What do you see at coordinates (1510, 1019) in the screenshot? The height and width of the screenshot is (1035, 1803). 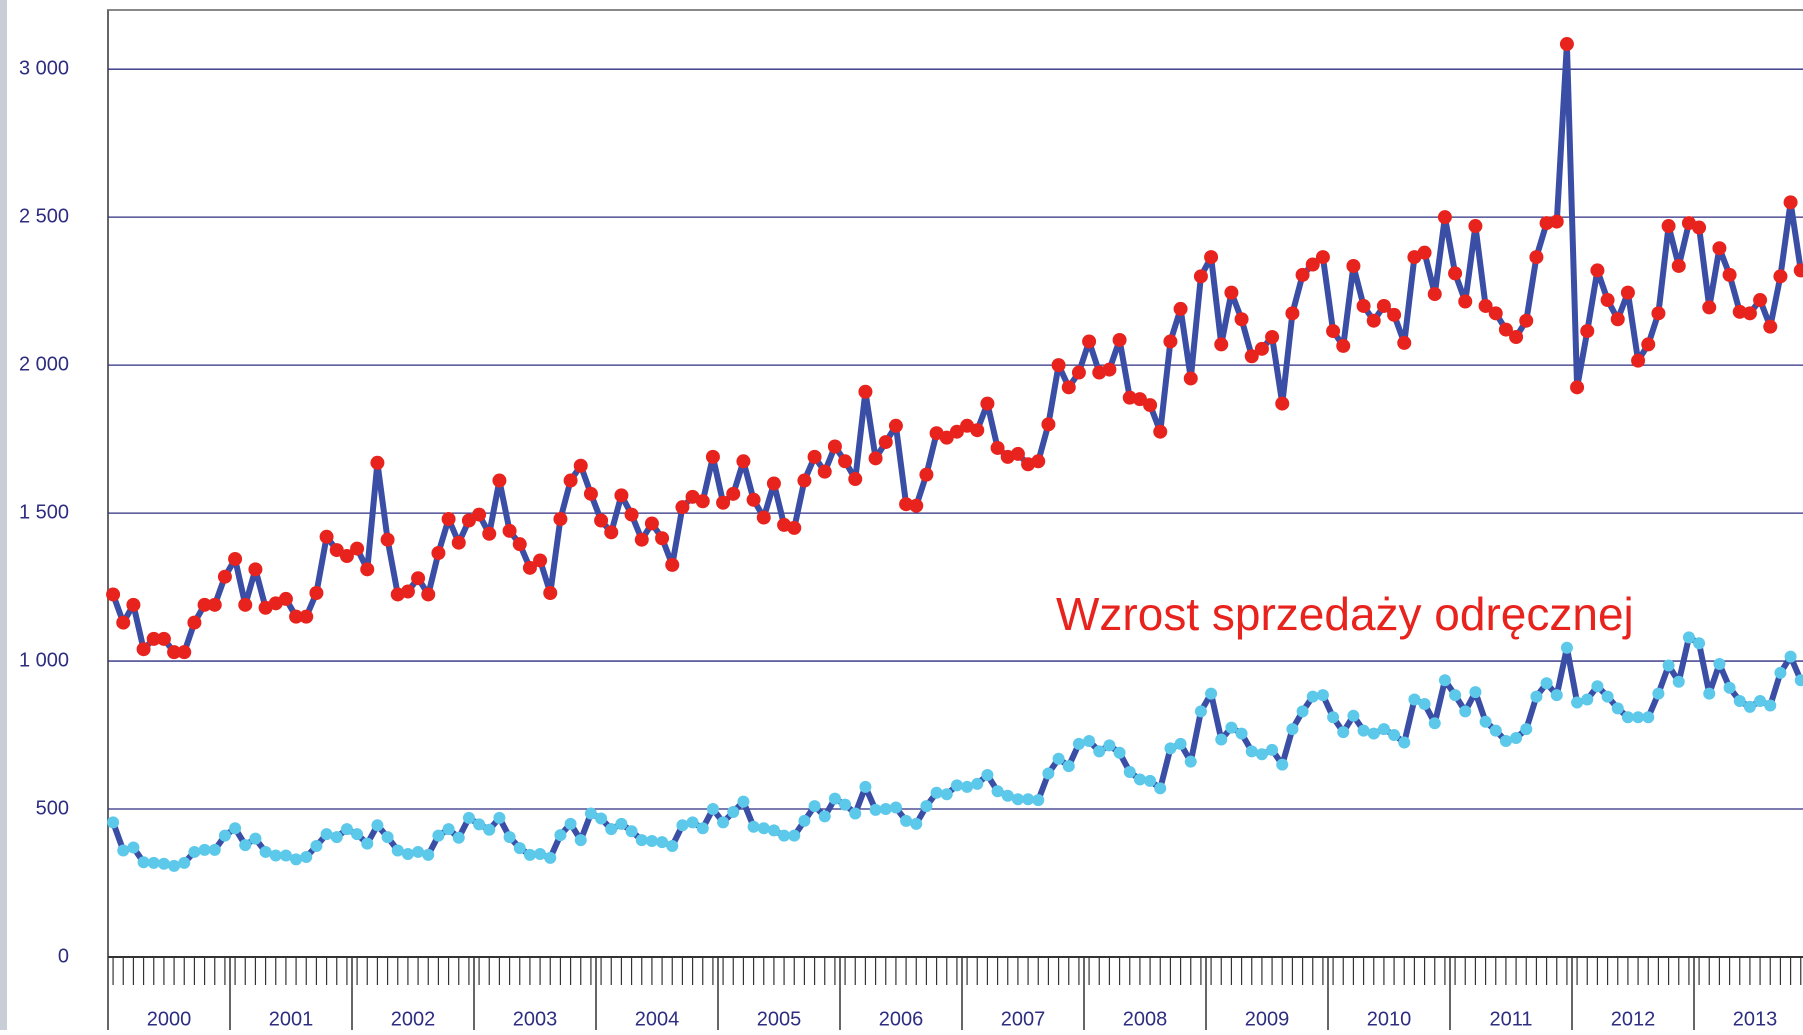 I see `year-label: 2011` at bounding box center [1510, 1019].